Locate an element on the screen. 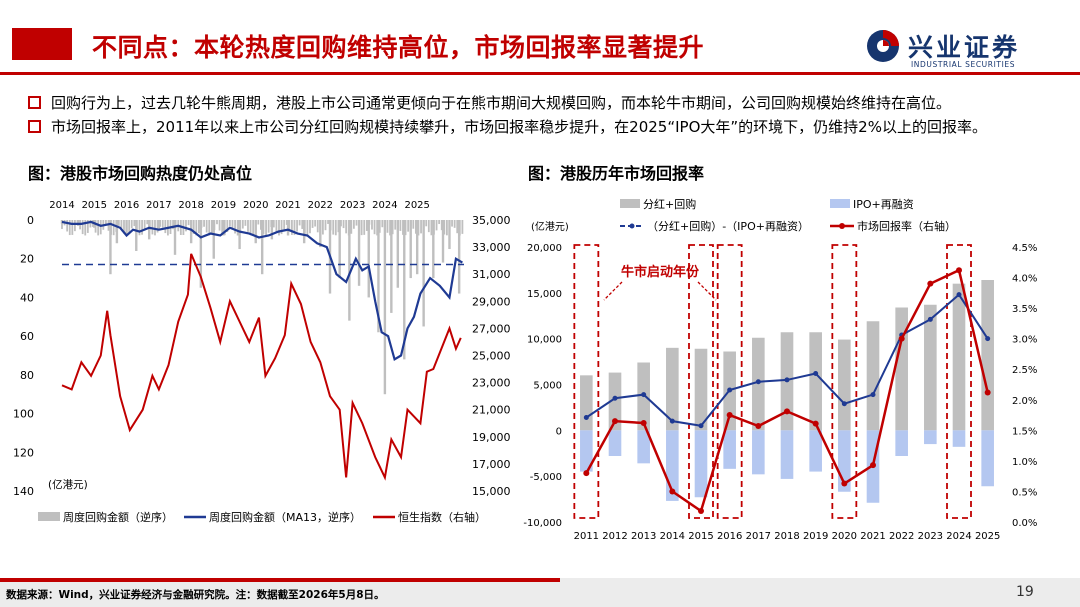 The width and height of the screenshot is (1080, 607). left-axis-tick: 20,000 is located at coordinates (544, 248).